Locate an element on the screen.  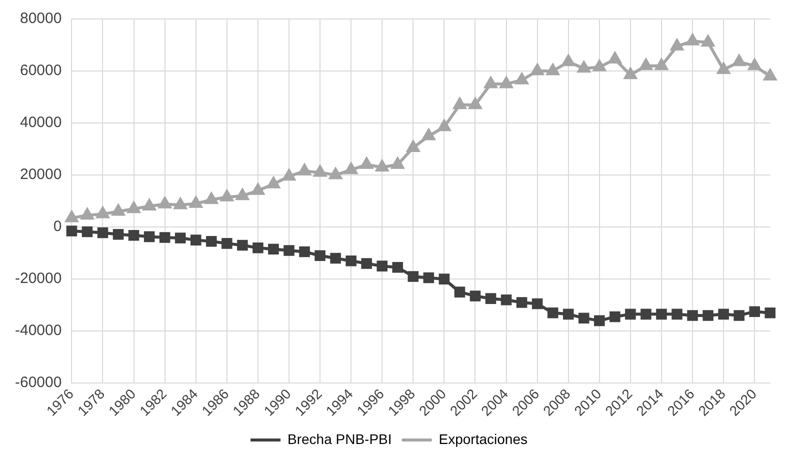
y-tick-label: 80000 is located at coordinates (41, 19).